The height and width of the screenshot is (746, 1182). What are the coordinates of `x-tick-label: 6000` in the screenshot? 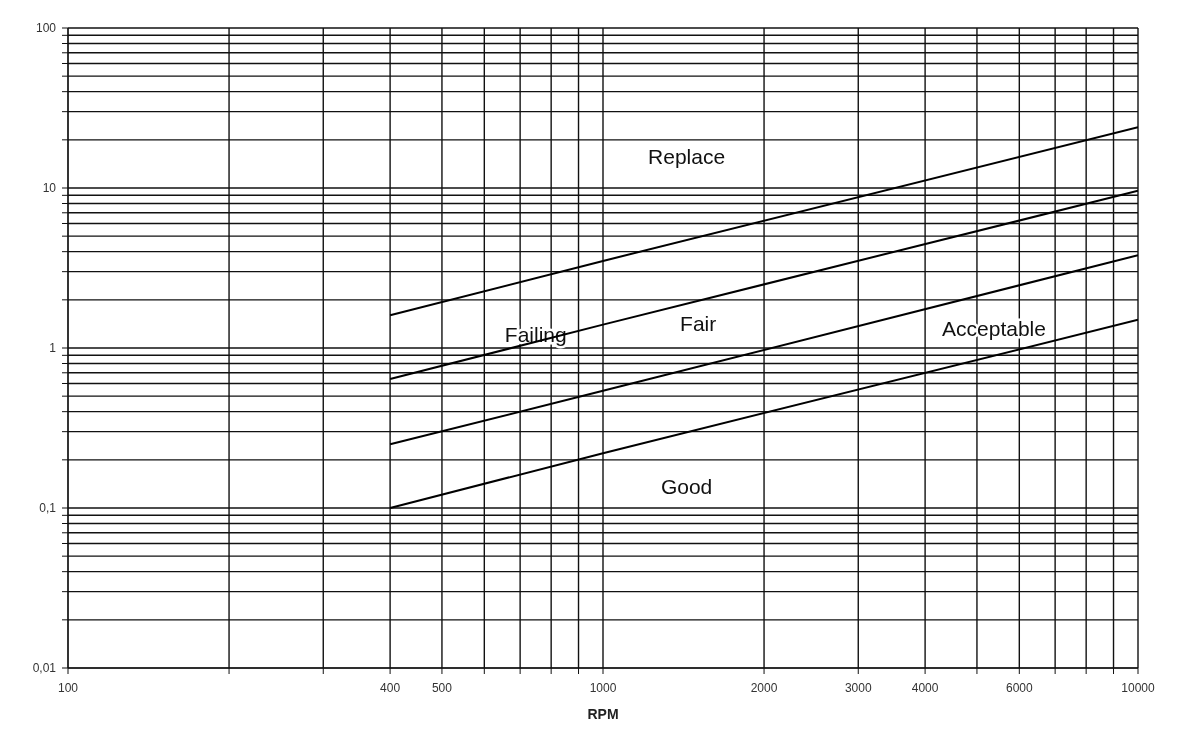 It's located at (1019, 688).